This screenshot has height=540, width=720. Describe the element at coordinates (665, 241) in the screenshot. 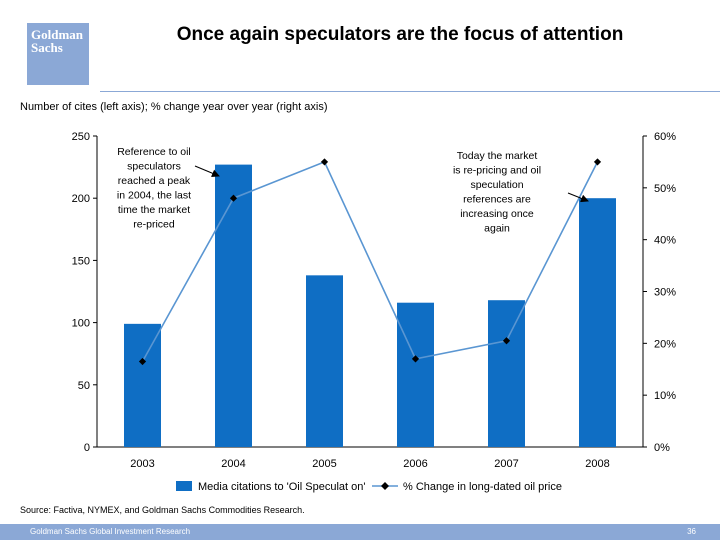

I see `right-tick-label: 40%` at that location.